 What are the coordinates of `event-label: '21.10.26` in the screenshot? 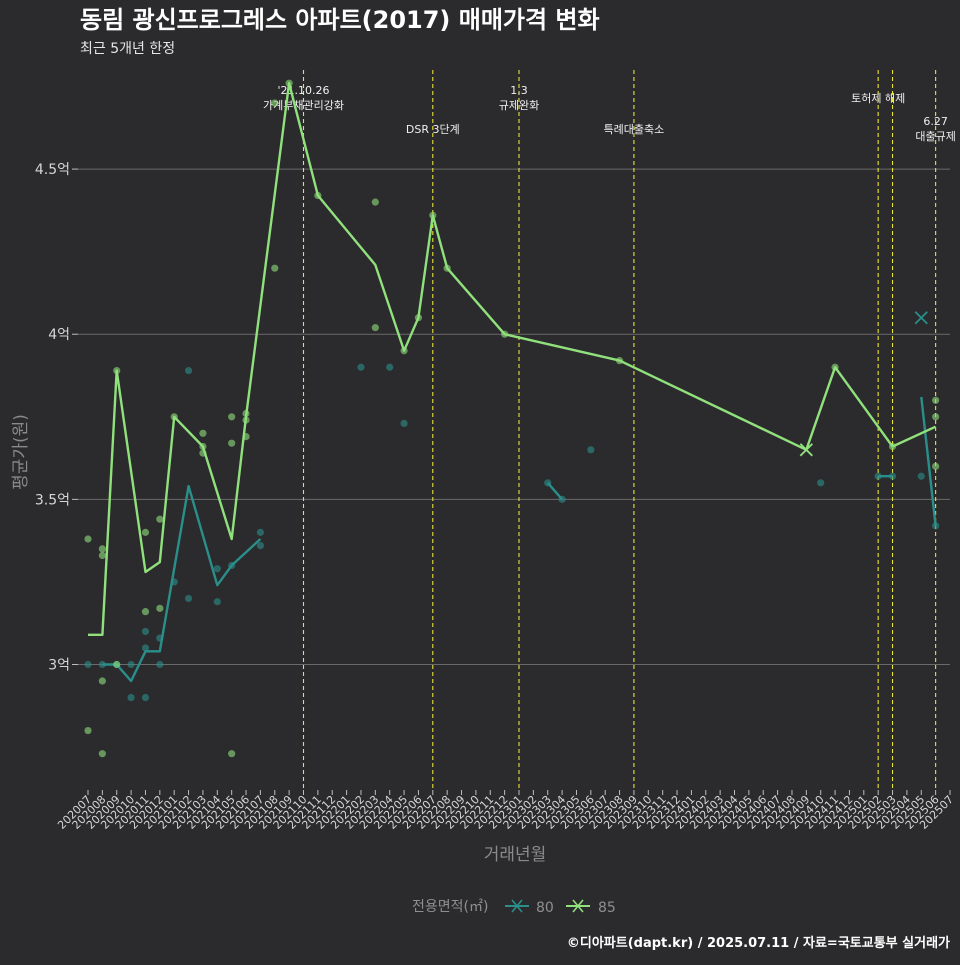 It's located at (303, 90).